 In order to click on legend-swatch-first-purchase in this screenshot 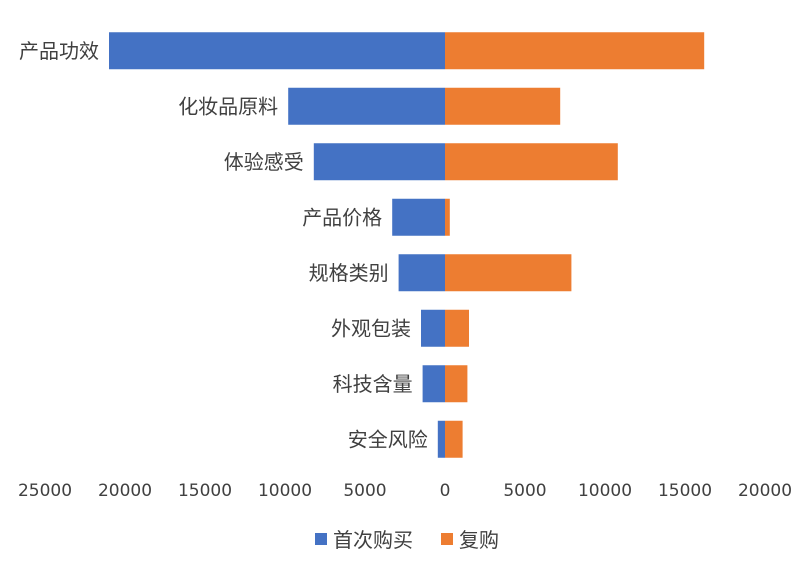, I will do `click(321, 539)`.